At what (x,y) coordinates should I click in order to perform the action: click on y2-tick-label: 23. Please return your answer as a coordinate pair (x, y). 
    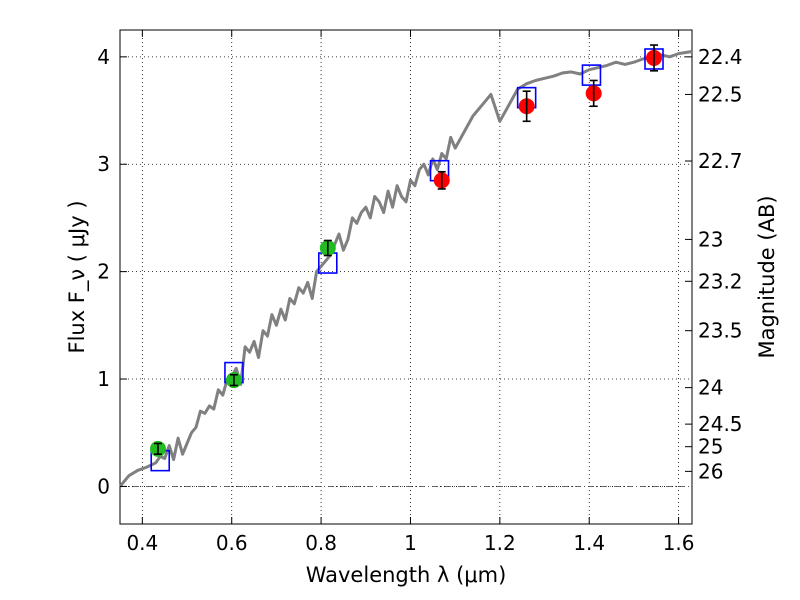
    Looking at the image, I should click on (710, 239).